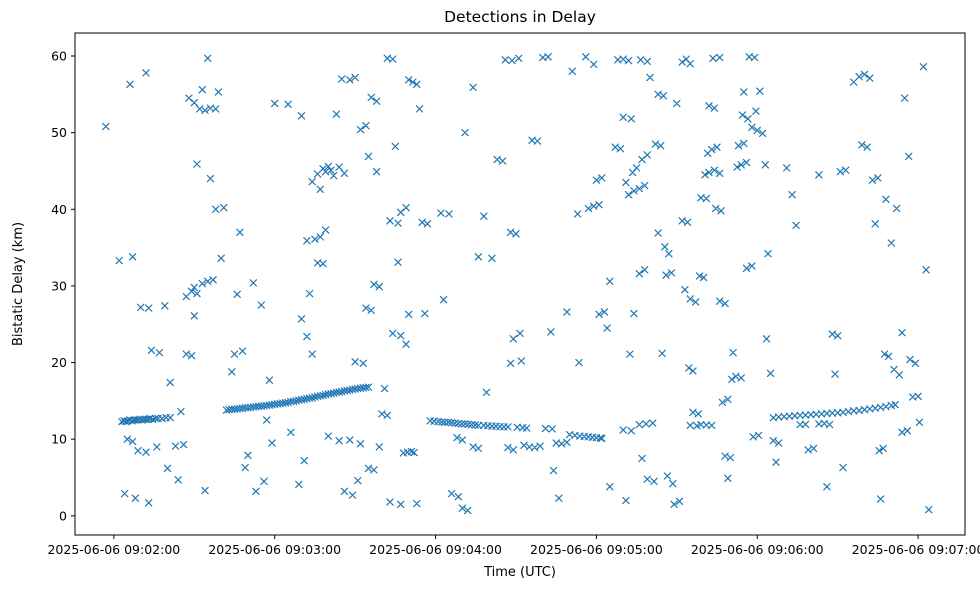 The width and height of the screenshot is (980, 590). What do you see at coordinates (59, 285) in the screenshot?
I see `y-tick-label: 30` at bounding box center [59, 285].